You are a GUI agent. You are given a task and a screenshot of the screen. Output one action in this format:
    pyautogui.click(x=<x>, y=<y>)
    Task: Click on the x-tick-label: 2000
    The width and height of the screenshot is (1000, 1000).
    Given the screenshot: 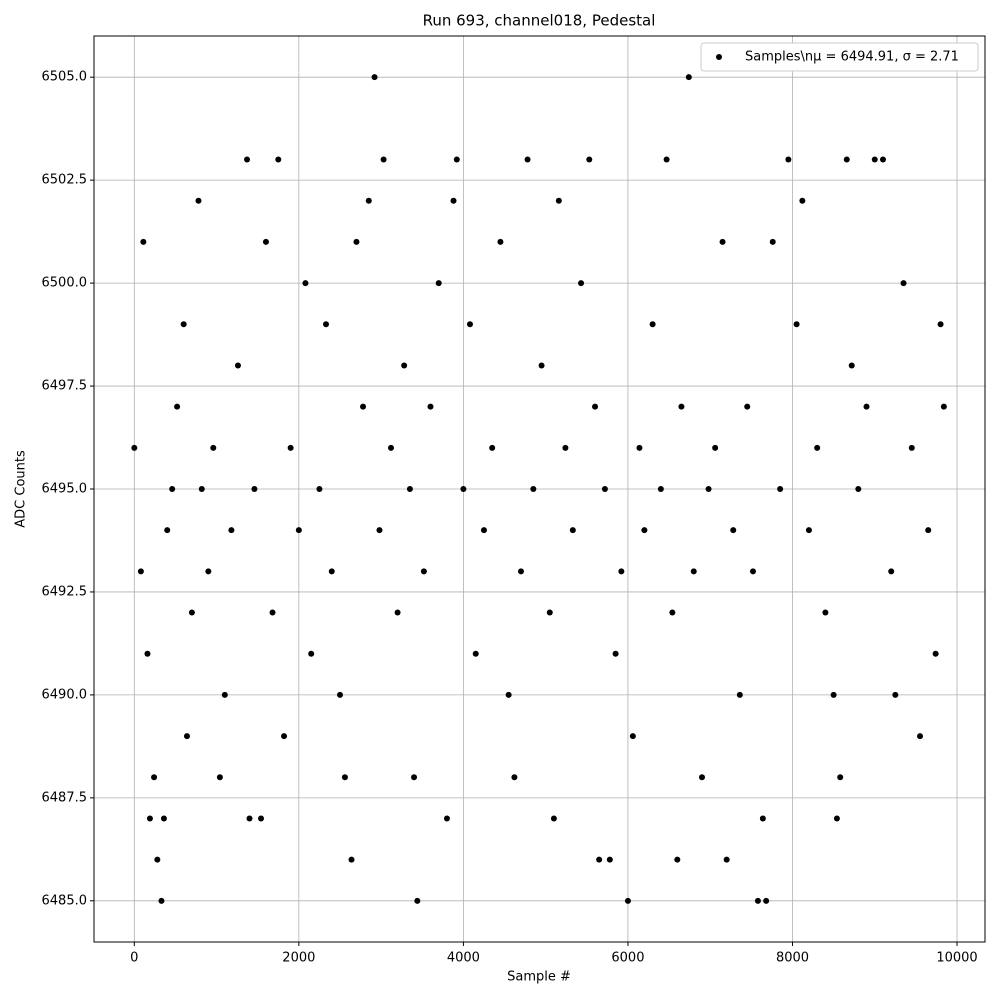 What is the action you would take?
    pyautogui.click(x=298, y=958)
    